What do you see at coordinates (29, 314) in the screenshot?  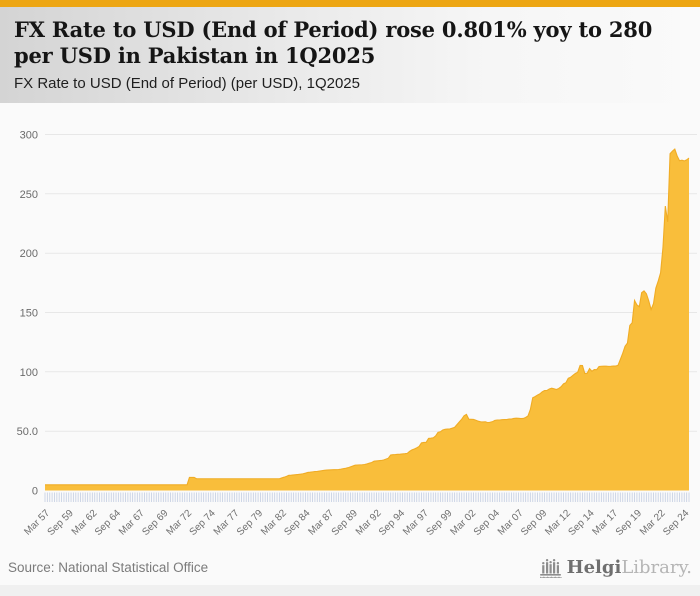 I see `svg-text: 150` at bounding box center [29, 314].